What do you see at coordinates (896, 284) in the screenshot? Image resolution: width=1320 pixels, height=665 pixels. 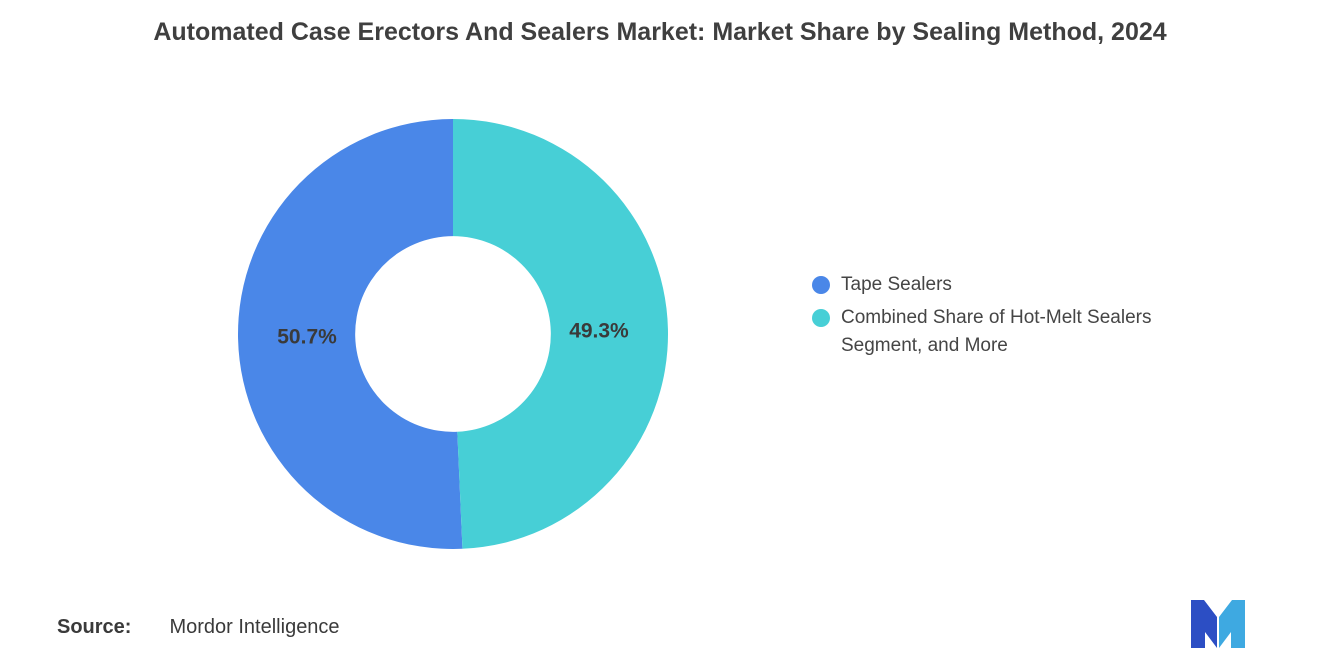 I see `legend-label: Tape Sealers` at bounding box center [896, 284].